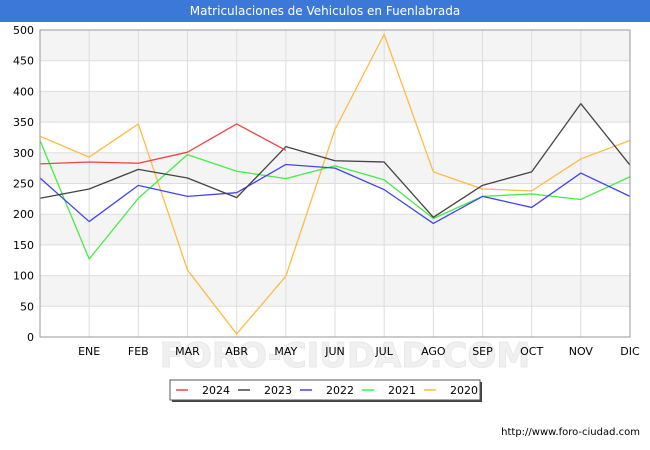 The image size is (650, 450). Describe the element at coordinates (23, 30) in the screenshot. I see `y-tick-label: 500` at that location.